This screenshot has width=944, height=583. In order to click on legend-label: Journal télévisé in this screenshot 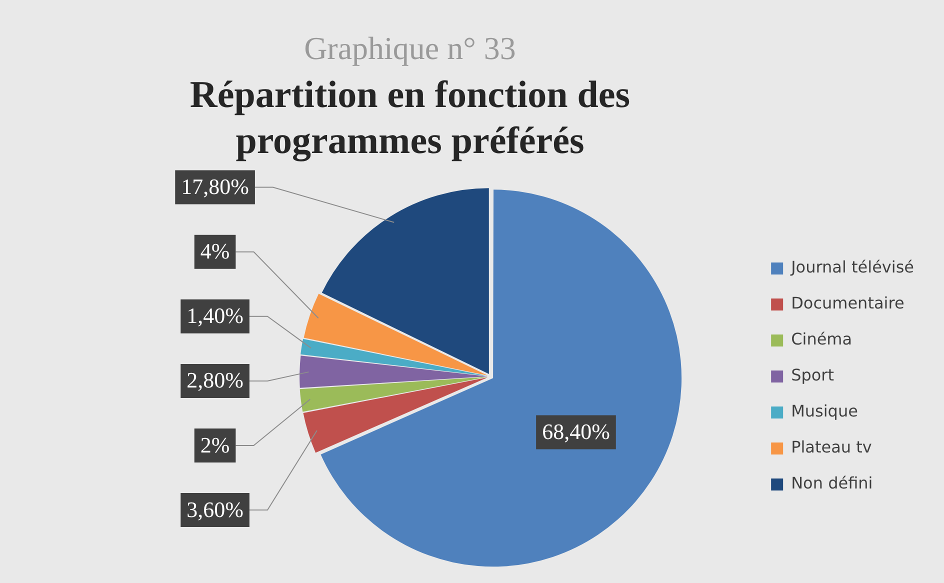, I will do `click(852, 267)`.